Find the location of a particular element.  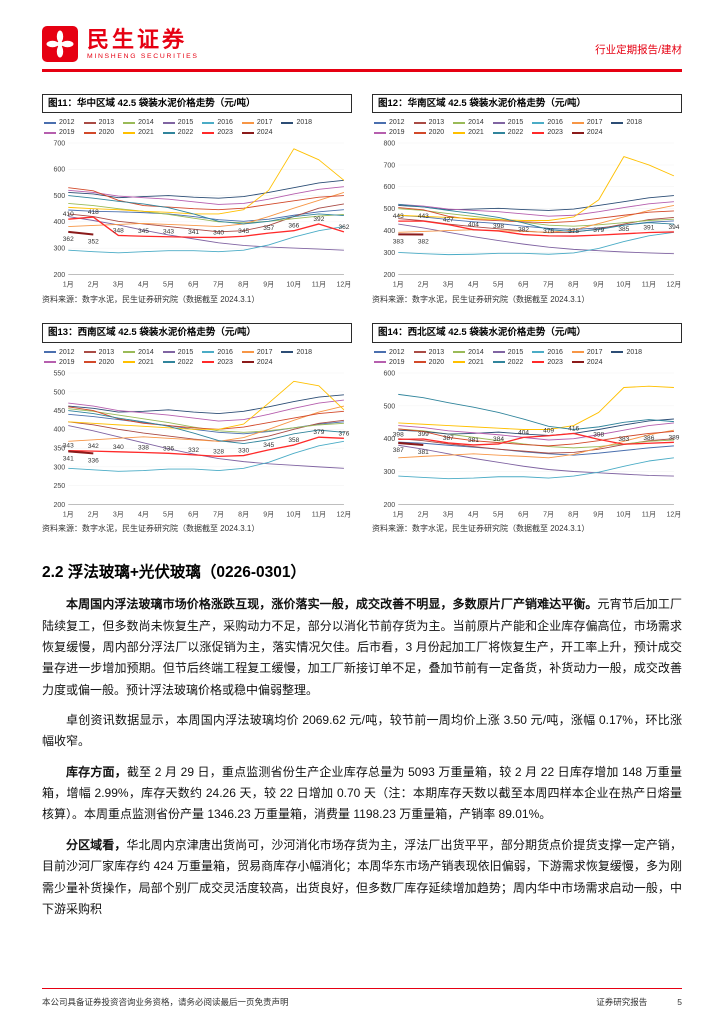

legend-item-2017: 2017 is located at coordinates (586, 352).